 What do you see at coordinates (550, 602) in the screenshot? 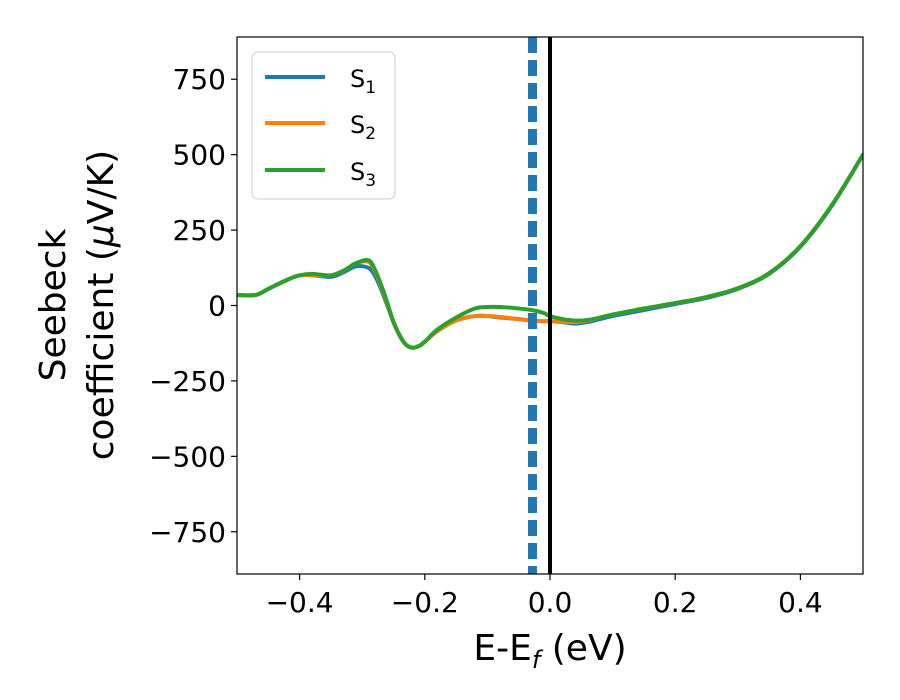
I see `x-tick-label: 0.0` at bounding box center [550, 602].